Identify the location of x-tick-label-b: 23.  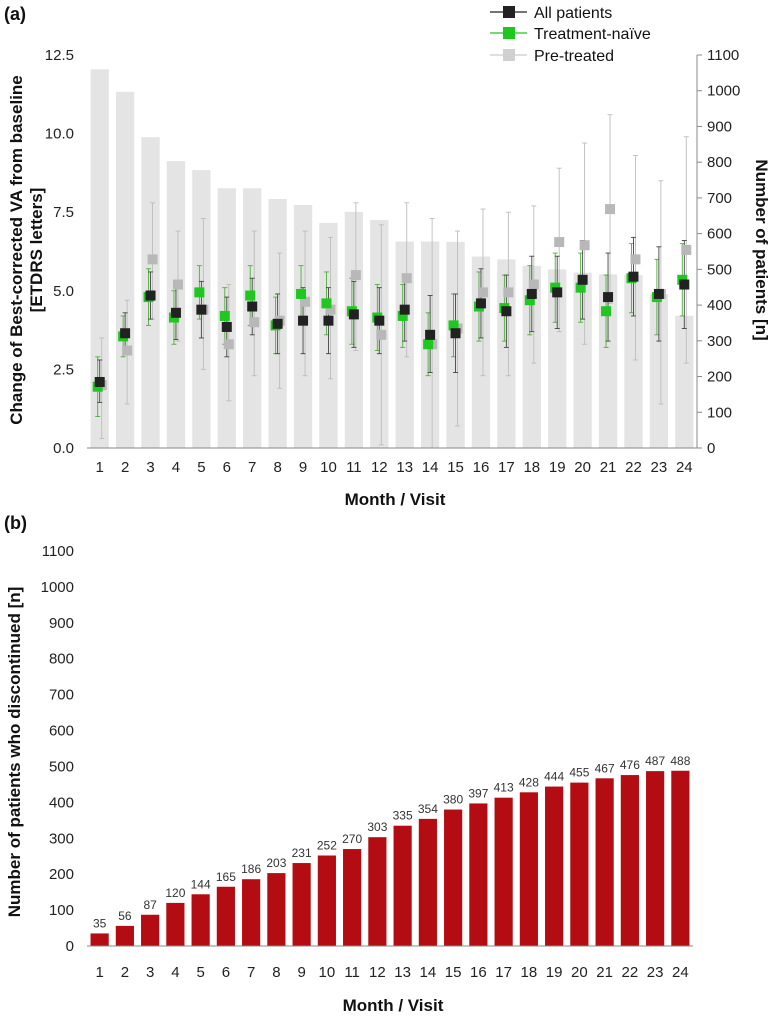
(655, 972).